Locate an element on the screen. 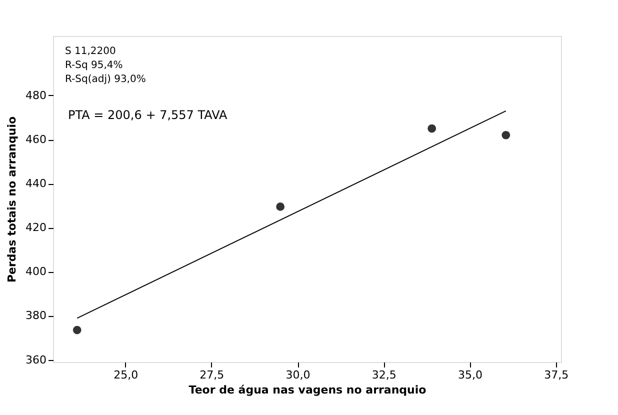  y-axis-title: Perdas totais no arranquio is located at coordinates (12, 199).